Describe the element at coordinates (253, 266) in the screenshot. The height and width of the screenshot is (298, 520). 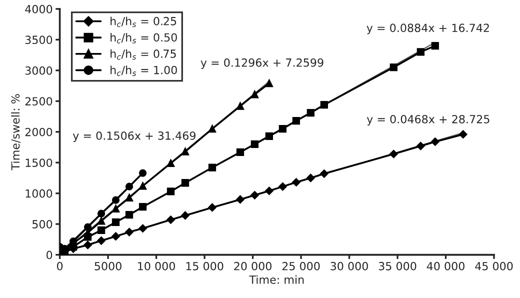
I see `x-tick-label: 20 000` at that location.